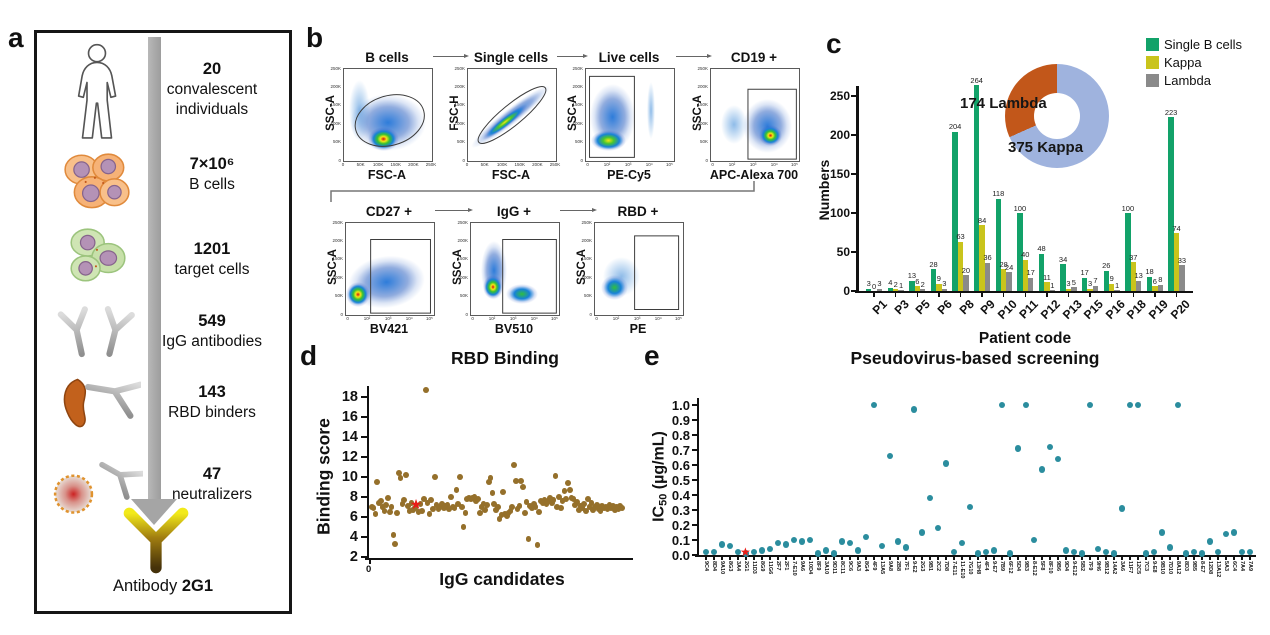  What do you see at coordinates (1024, 291) in the screenshot?
I see `c-x-axis` at bounding box center [1024, 291].